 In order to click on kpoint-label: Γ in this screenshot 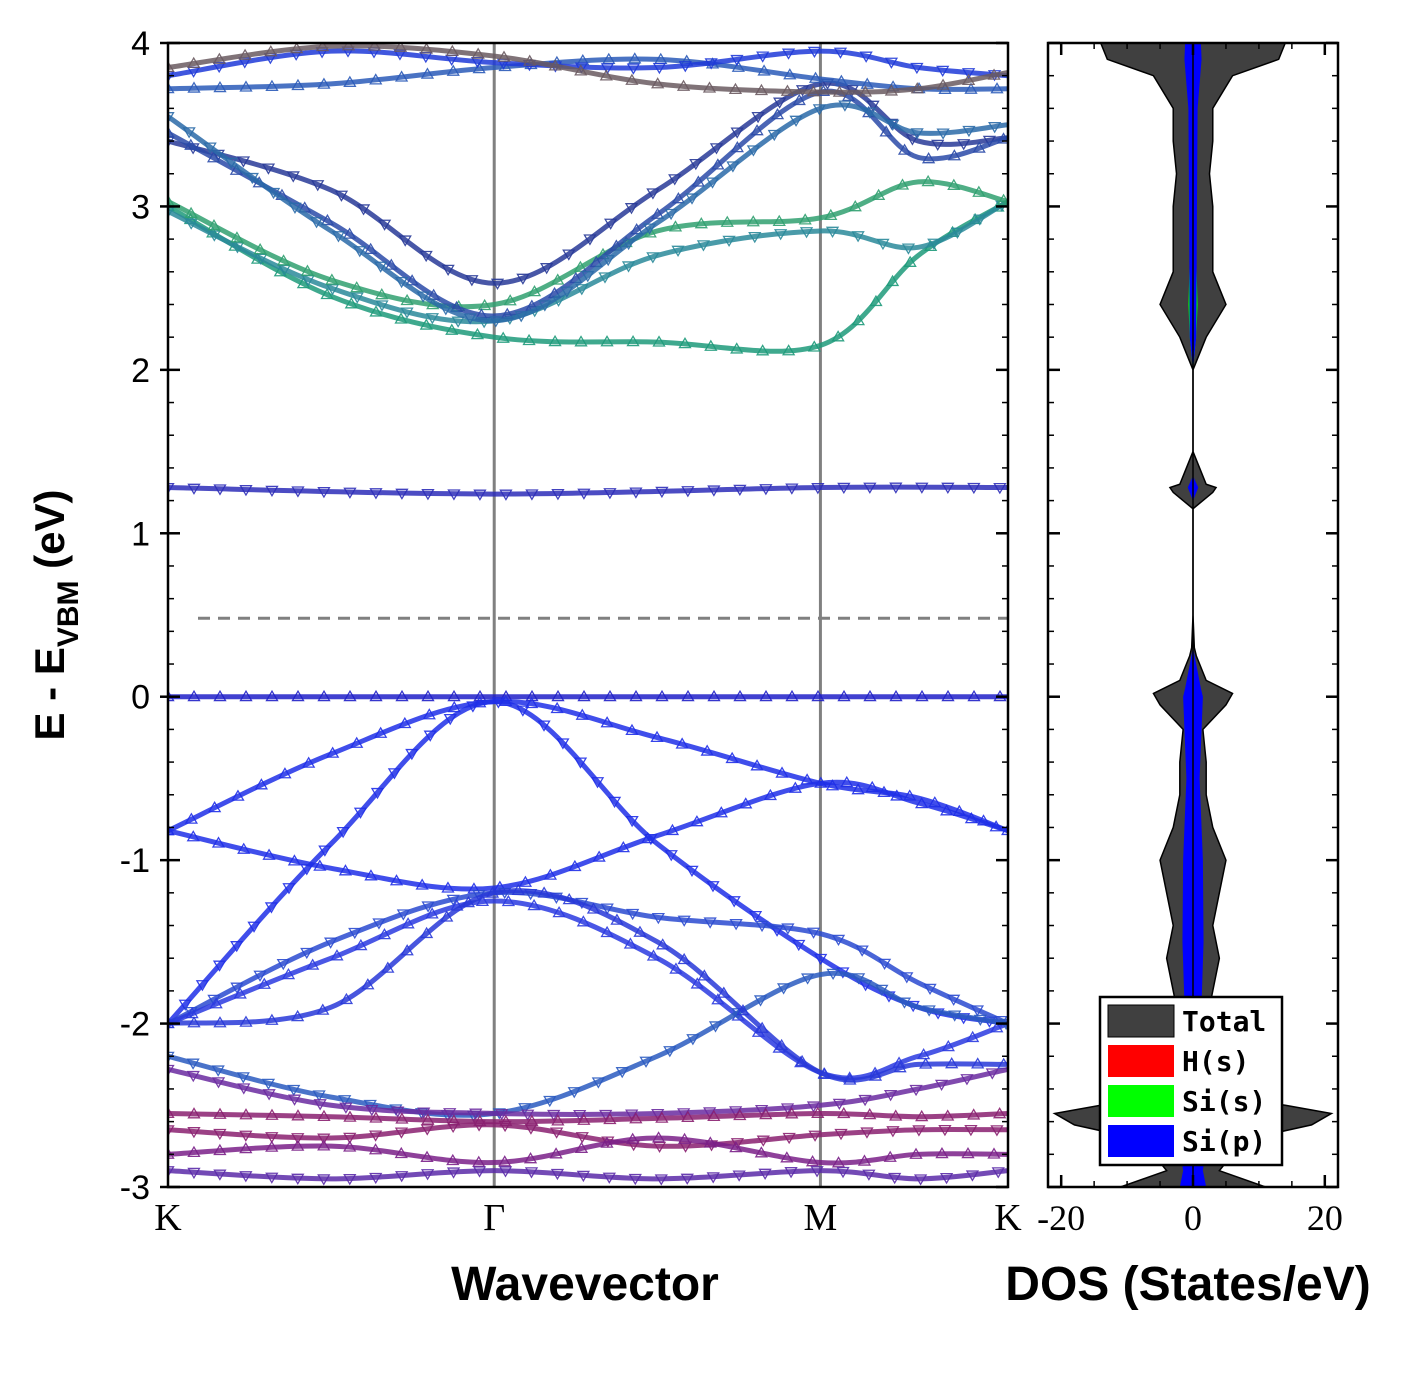, I will do `click(494, 1218)`.